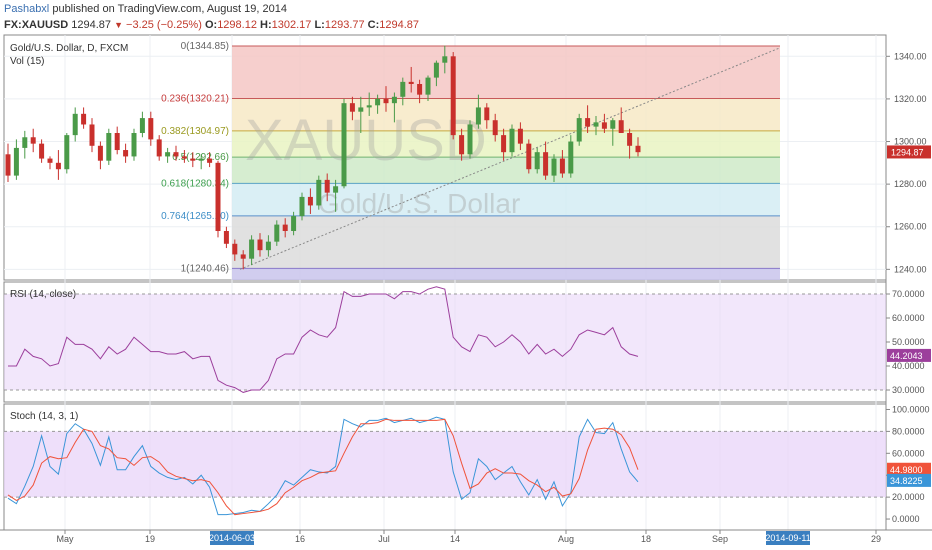 The image size is (932, 550). Describe the element at coordinates (906, 519) in the screenshot. I see `stoch-tick-label: 0.0000` at that location.